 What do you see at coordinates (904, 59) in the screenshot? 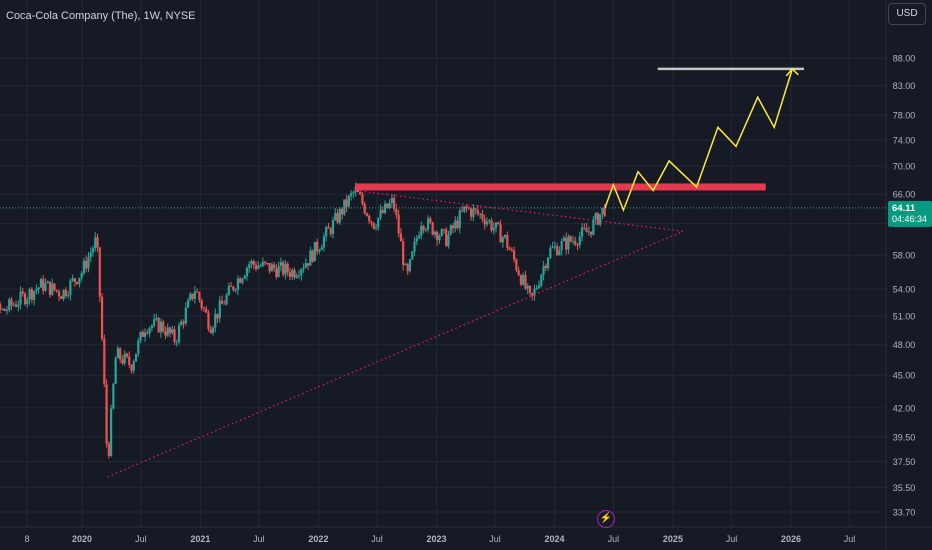
I see `y-tick-label: 88.00` at bounding box center [904, 59].